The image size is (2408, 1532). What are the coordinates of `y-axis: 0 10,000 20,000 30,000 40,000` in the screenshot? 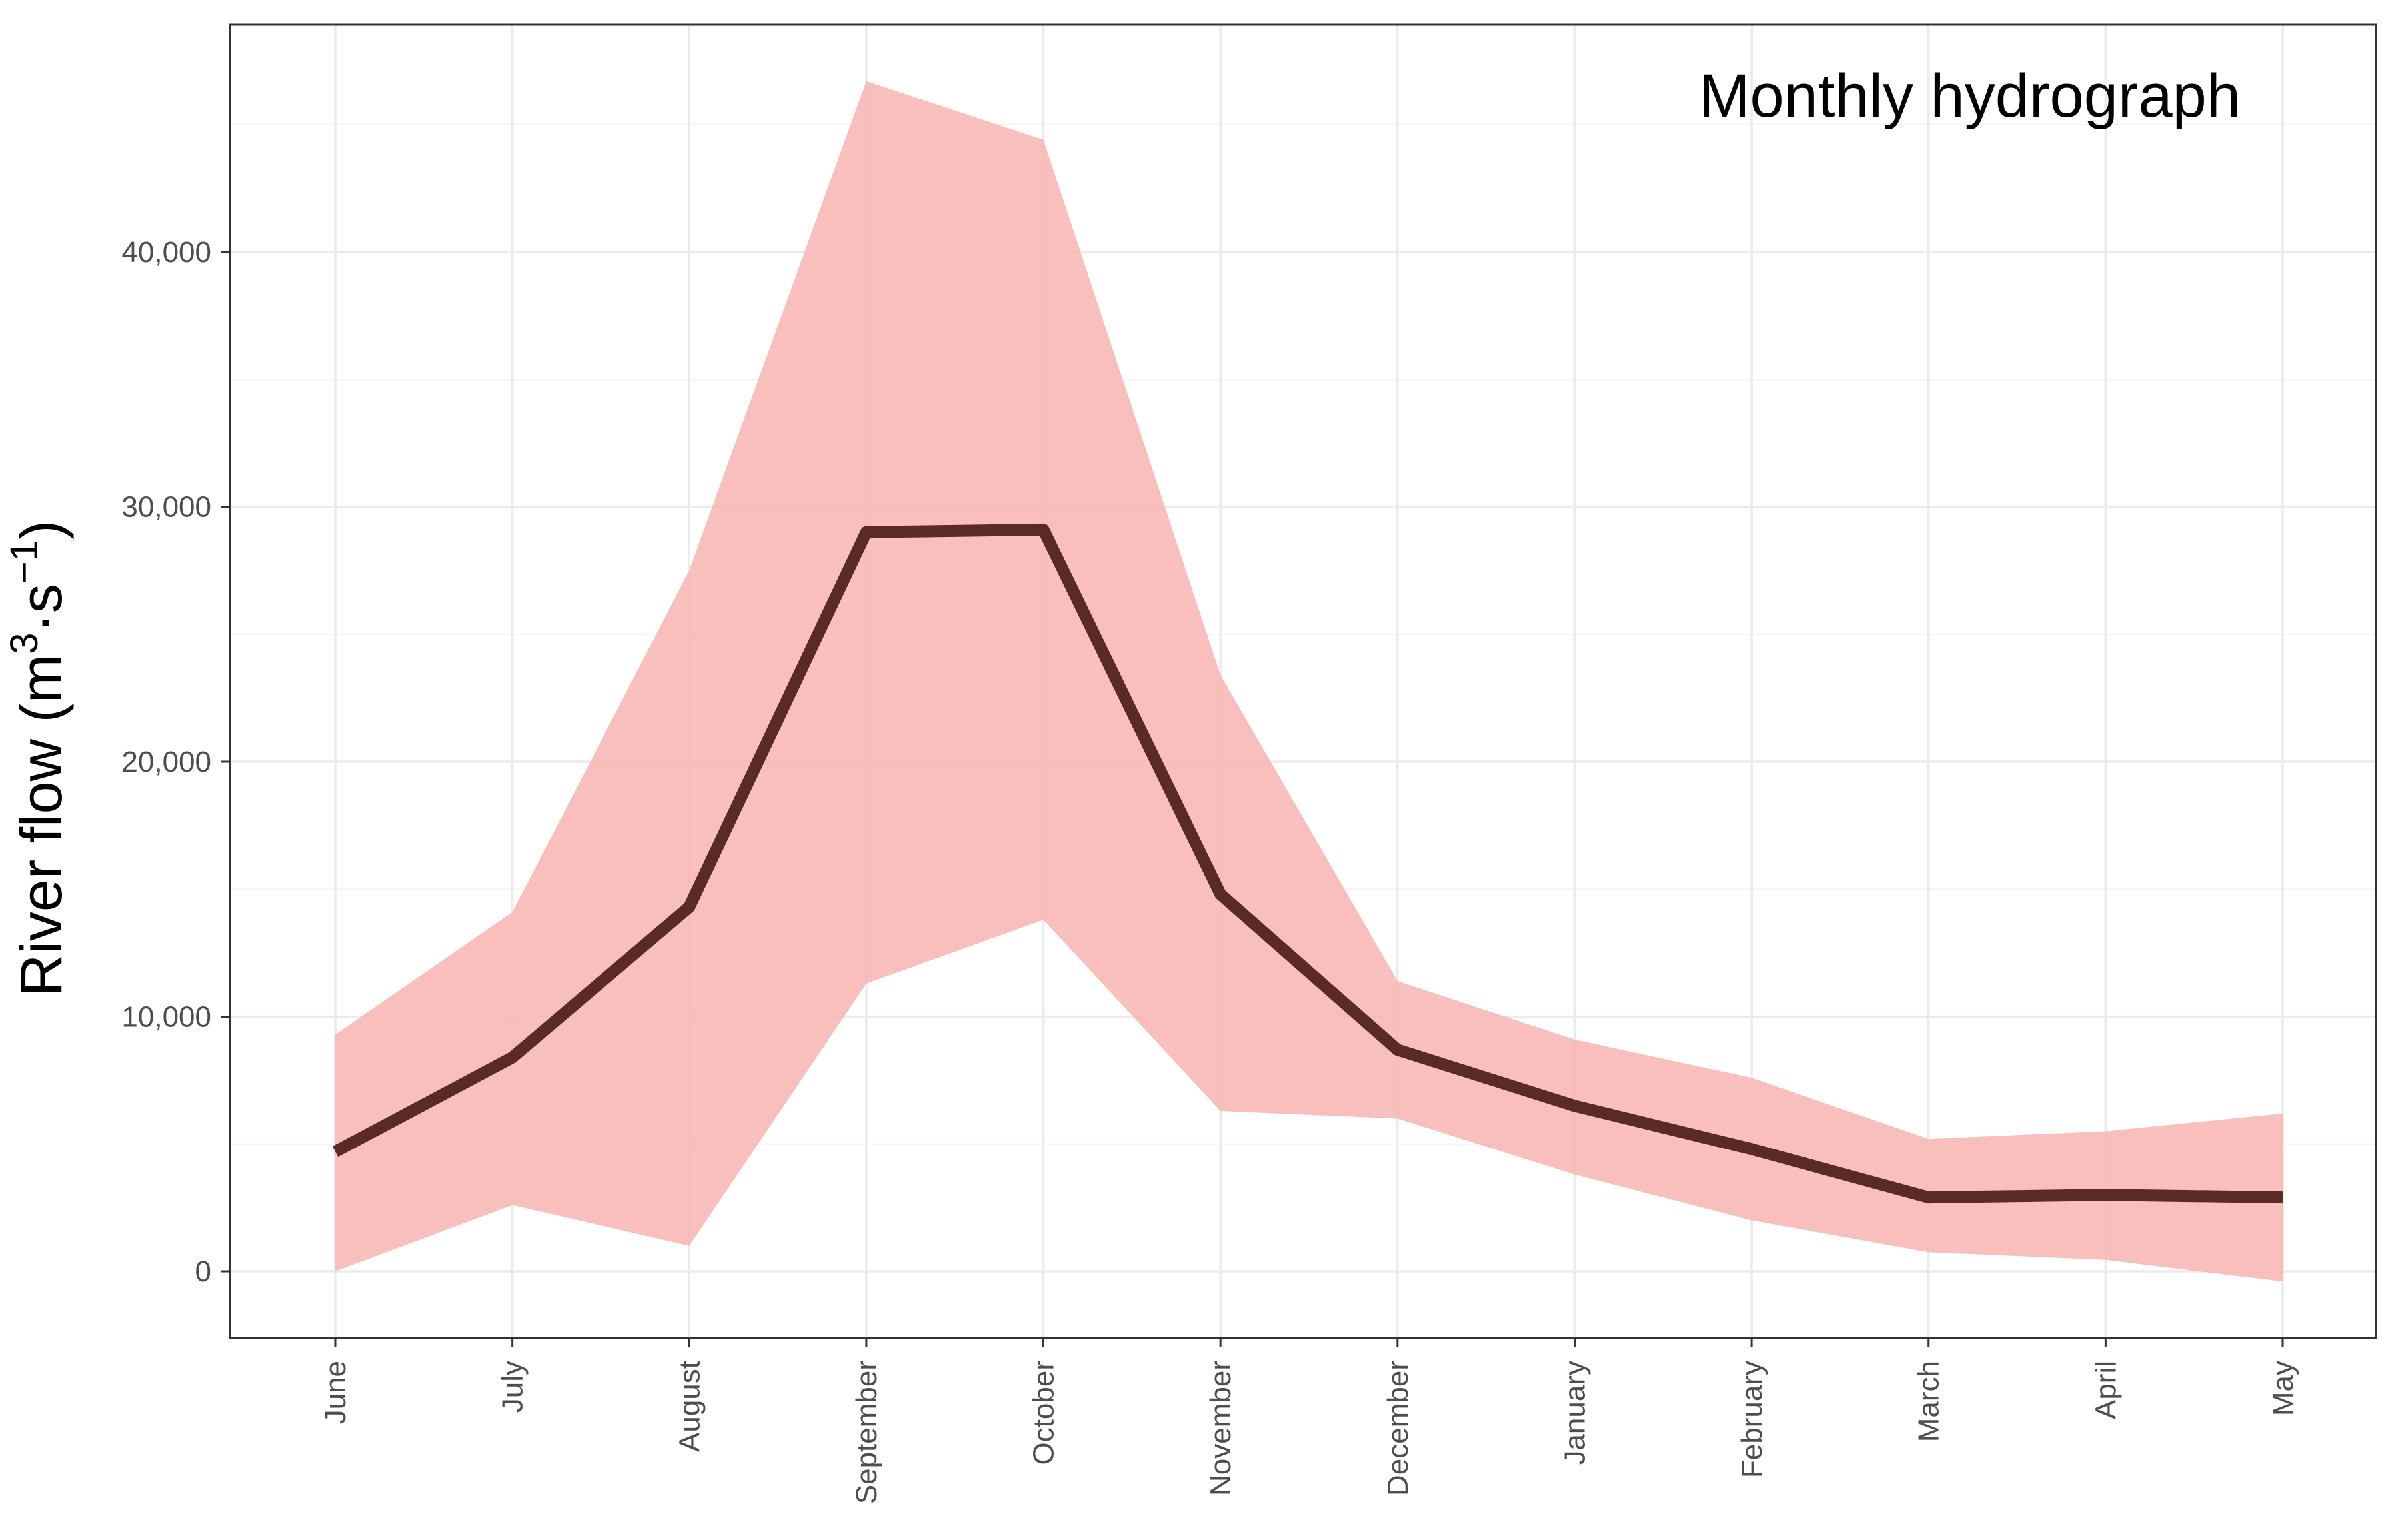 It's located at (175, 762).